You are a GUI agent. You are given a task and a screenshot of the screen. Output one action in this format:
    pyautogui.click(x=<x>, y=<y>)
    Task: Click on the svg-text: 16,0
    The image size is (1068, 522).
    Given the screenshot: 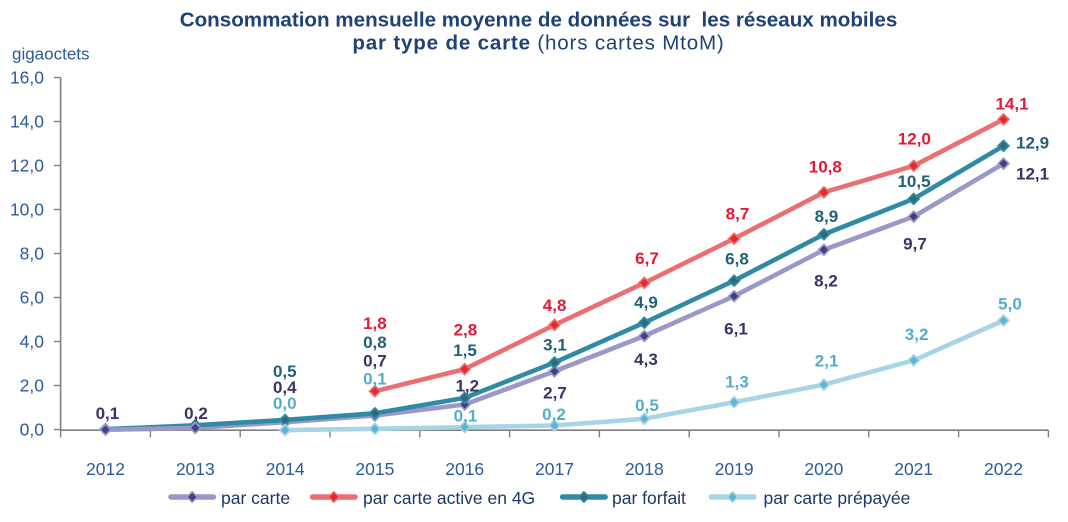 What is the action you would take?
    pyautogui.click(x=27, y=78)
    